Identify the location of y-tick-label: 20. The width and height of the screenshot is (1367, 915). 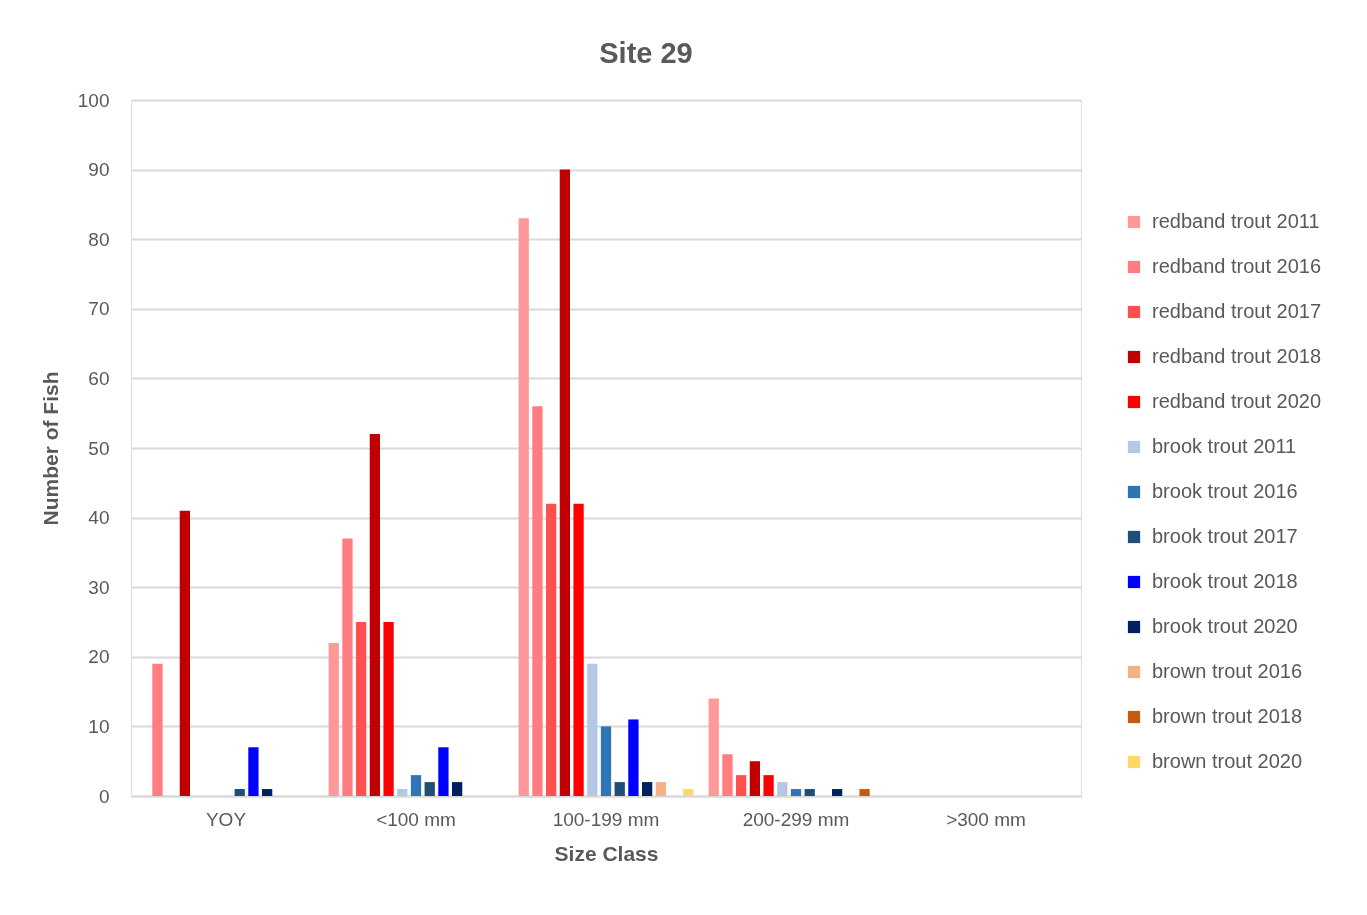
(99, 657).